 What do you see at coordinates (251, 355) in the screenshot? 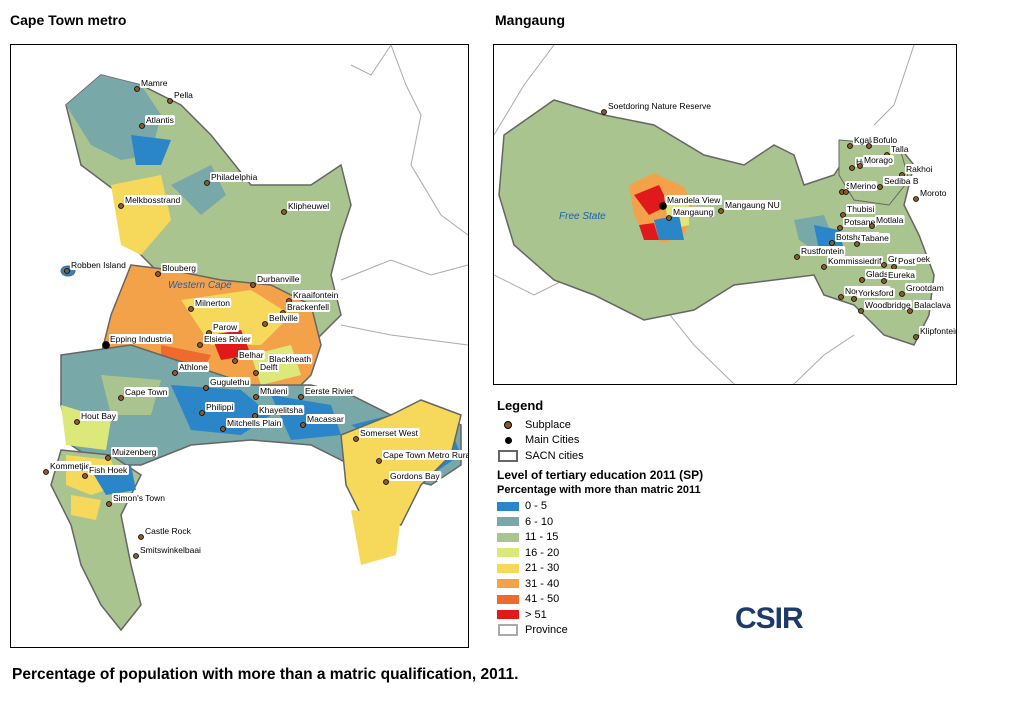
I see `place-label: Belhar` at bounding box center [251, 355].